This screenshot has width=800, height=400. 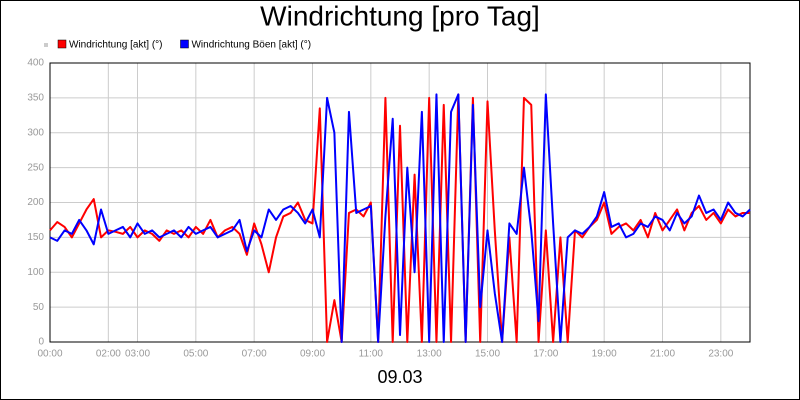 What do you see at coordinates (35, 202) in the screenshot?
I see `y-tick-label: 200` at bounding box center [35, 202].